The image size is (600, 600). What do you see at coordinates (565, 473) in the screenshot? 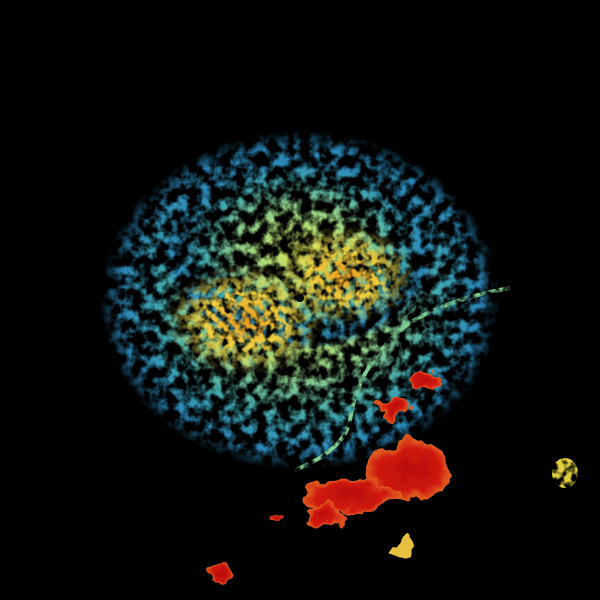
I see `echo-patch` at bounding box center [565, 473].